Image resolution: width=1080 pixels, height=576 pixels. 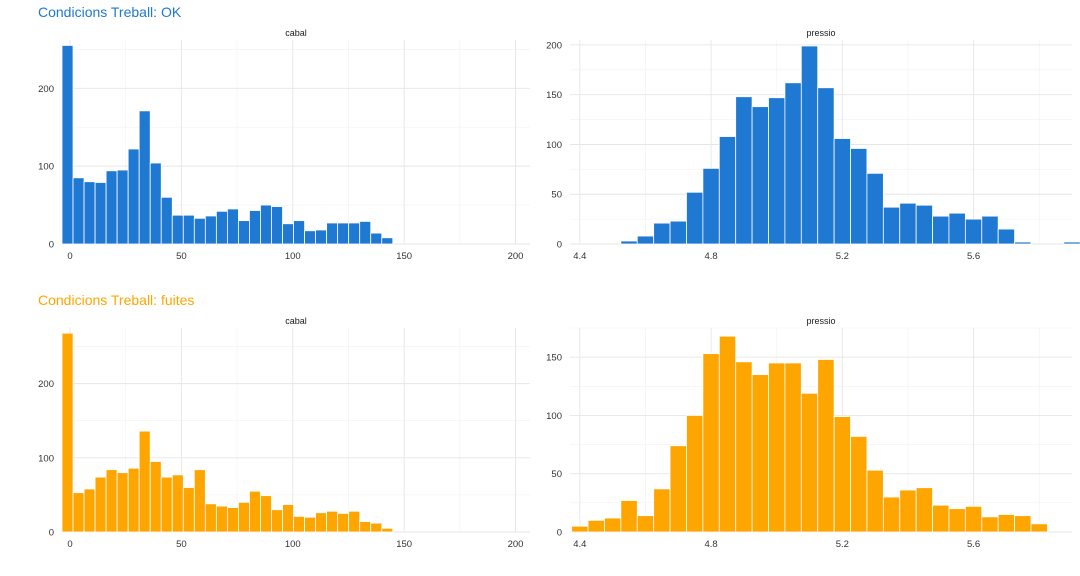 What do you see at coordinates (296, 321) in the screenshot?
I see `facet-title: cabal` at bounding box center [296, 321].